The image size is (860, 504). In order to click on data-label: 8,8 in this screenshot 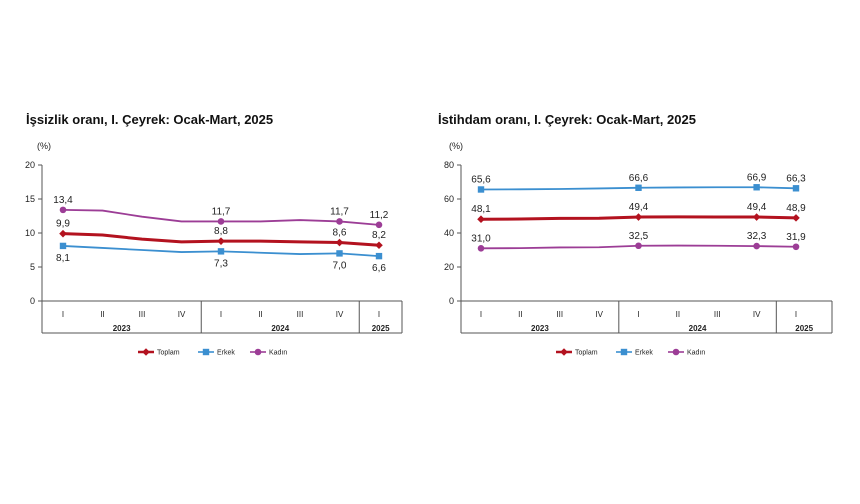, I will do `click(221, 231)`.